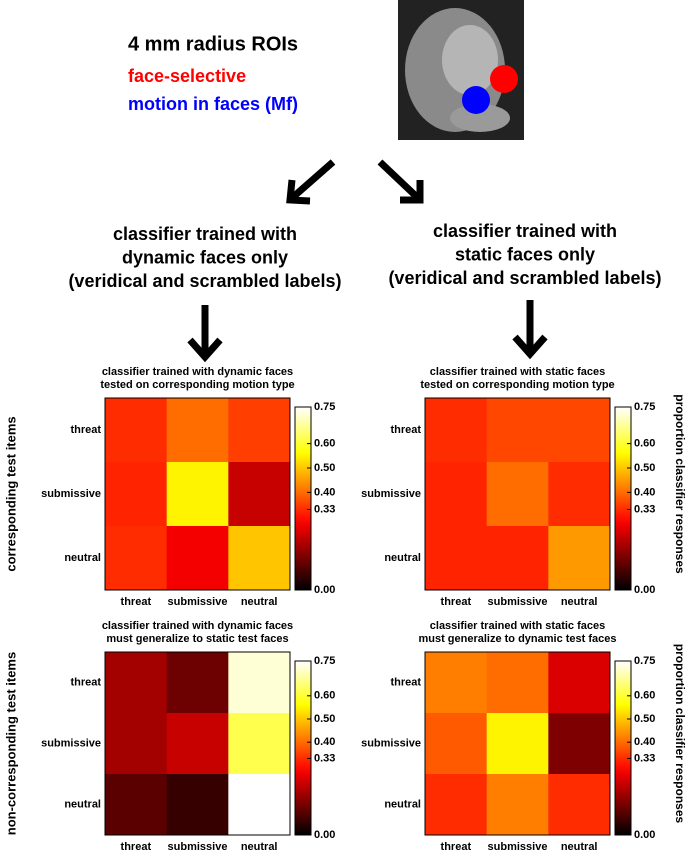  I want to click on caption-line: classifier trained with, so click(525, 231).